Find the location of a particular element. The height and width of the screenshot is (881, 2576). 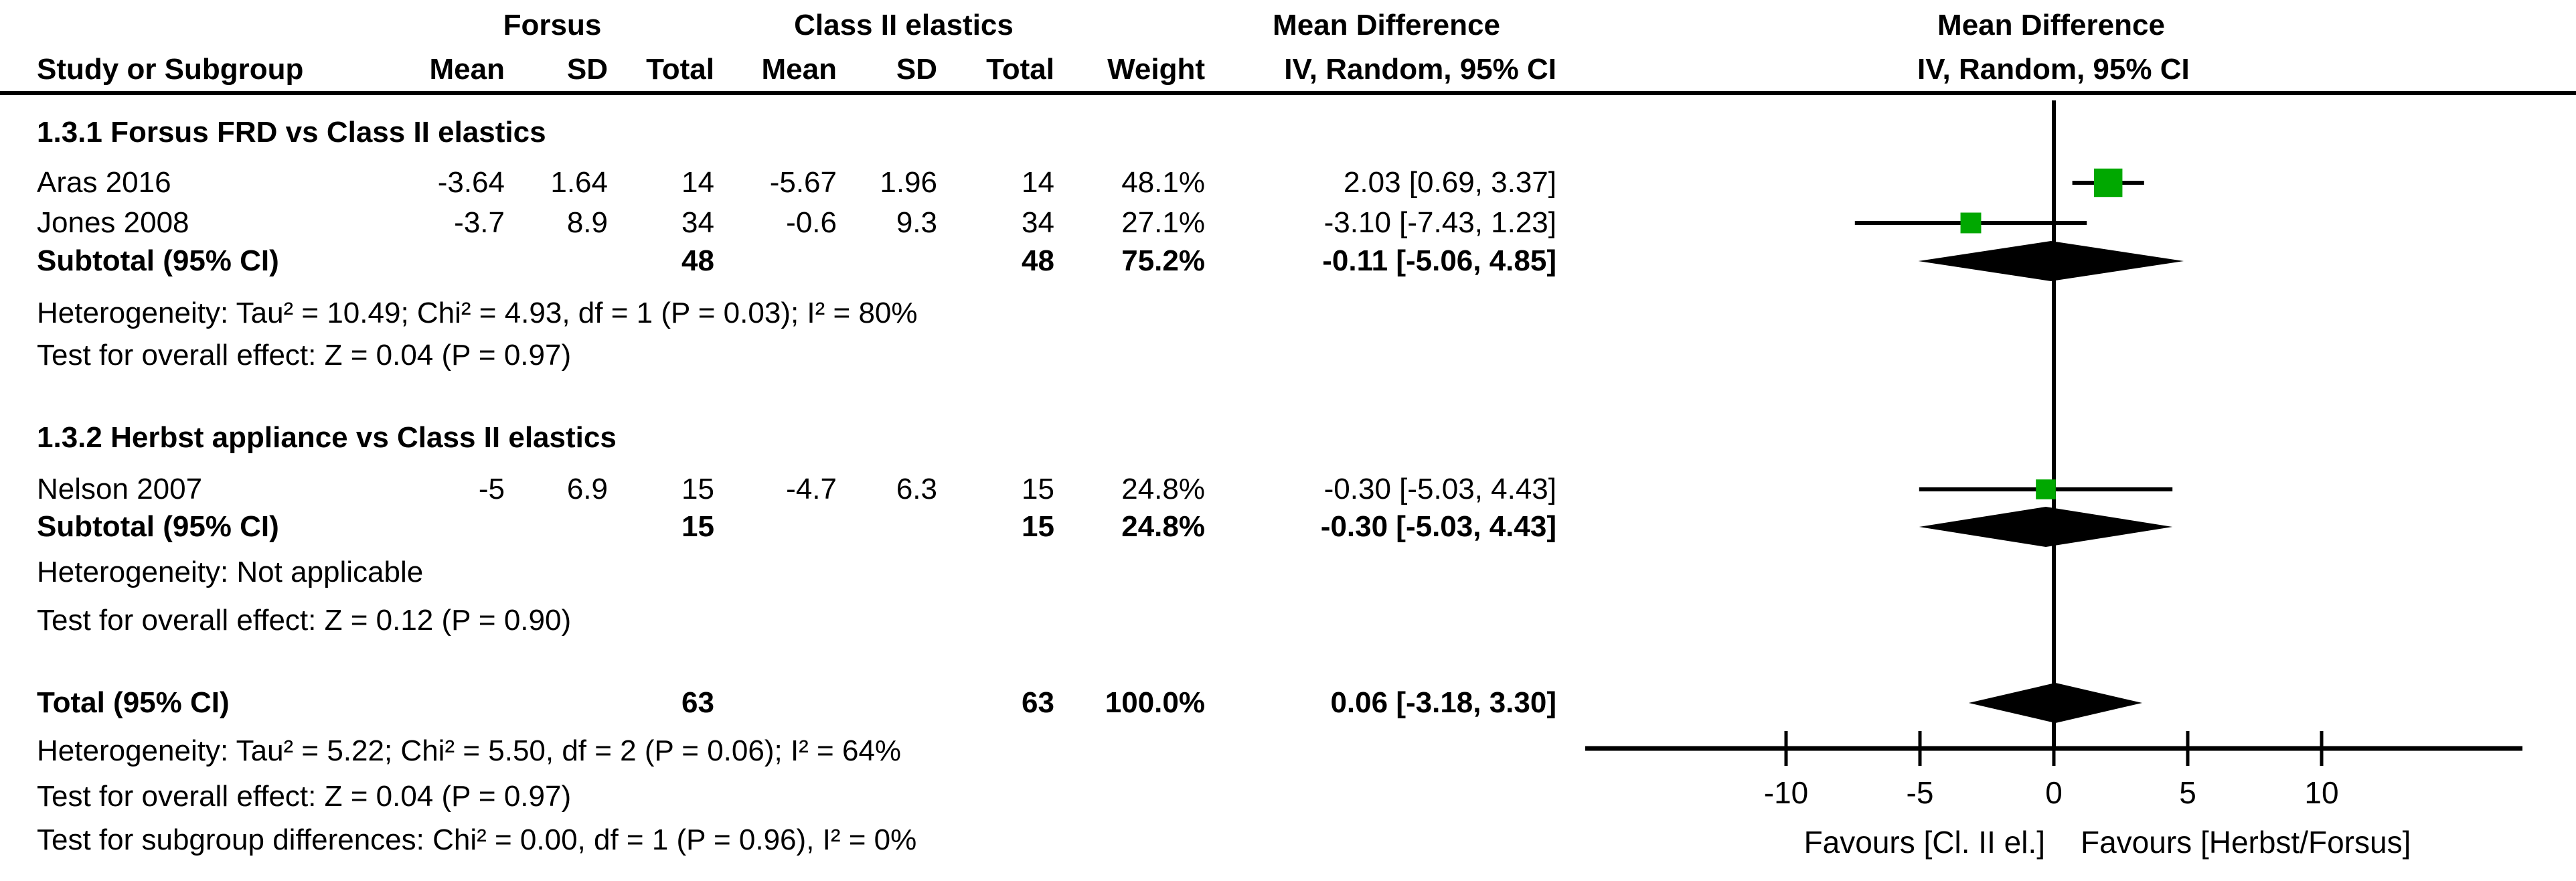

cell-ci: 2.03 [0.69, 3.37] is located at coordinates (1450, 182).